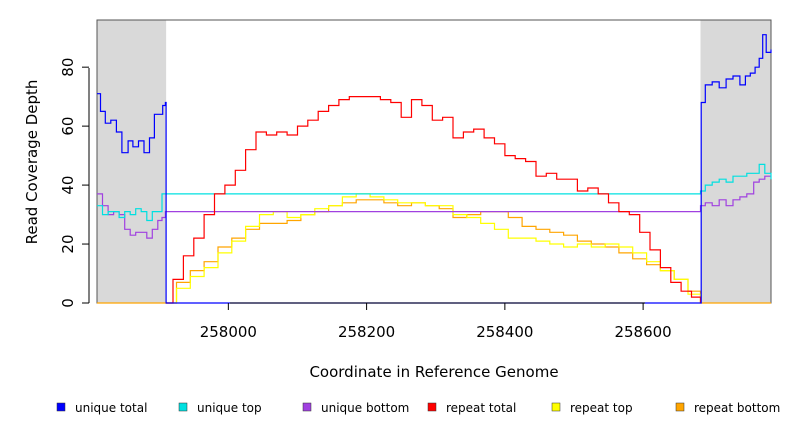  I want to click on legend-label-unique-total: unique total, so click(111, 408).